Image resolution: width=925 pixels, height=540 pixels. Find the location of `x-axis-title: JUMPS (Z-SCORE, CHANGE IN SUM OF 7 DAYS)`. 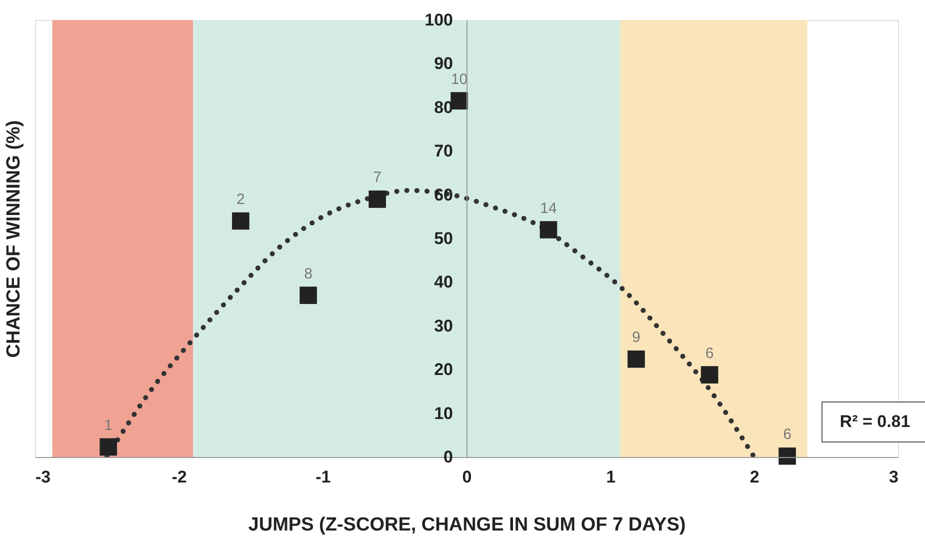

x-axis-title: JUMPS (Z-SCORE, CHANGE IN SUM OF 7 DAYS) is located at coordinates (467, 525).